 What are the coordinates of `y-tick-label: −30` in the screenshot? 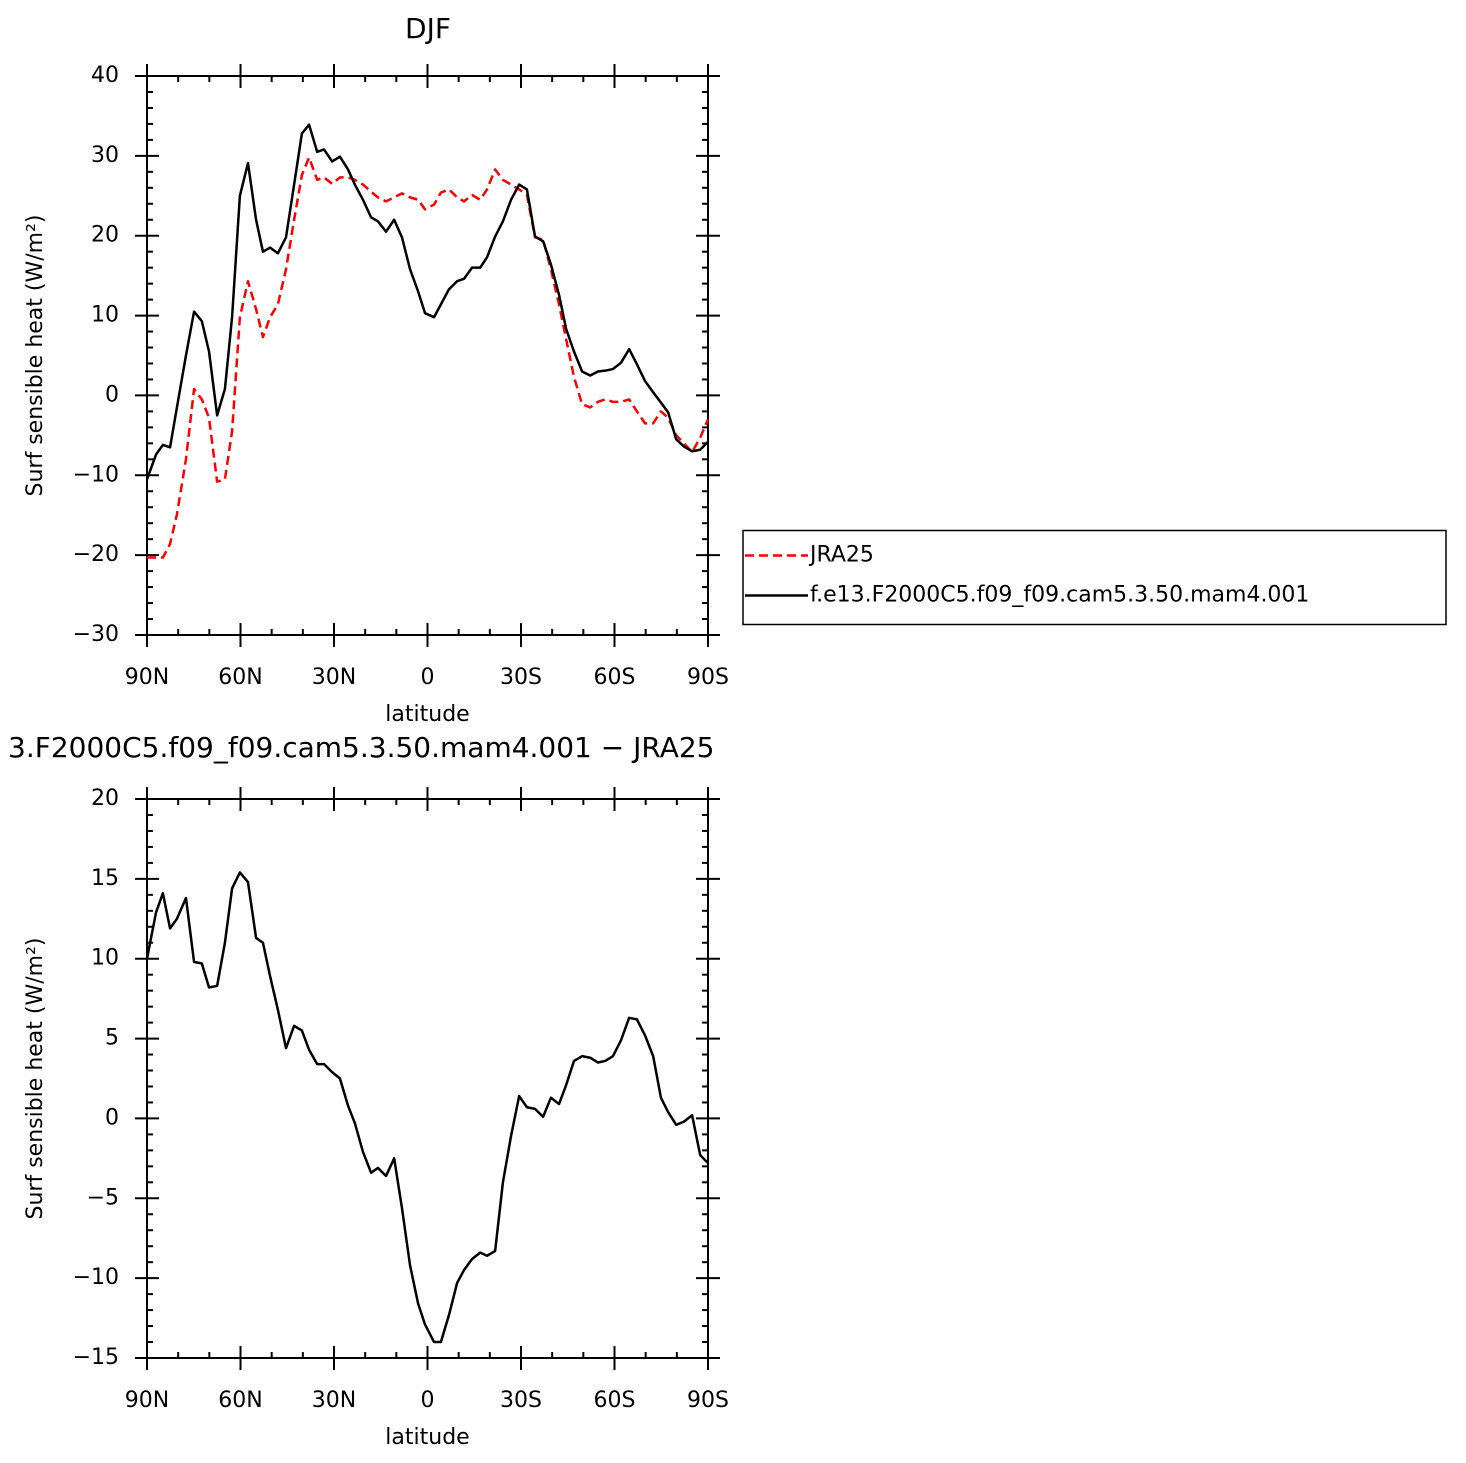 It's located at (96, 634).